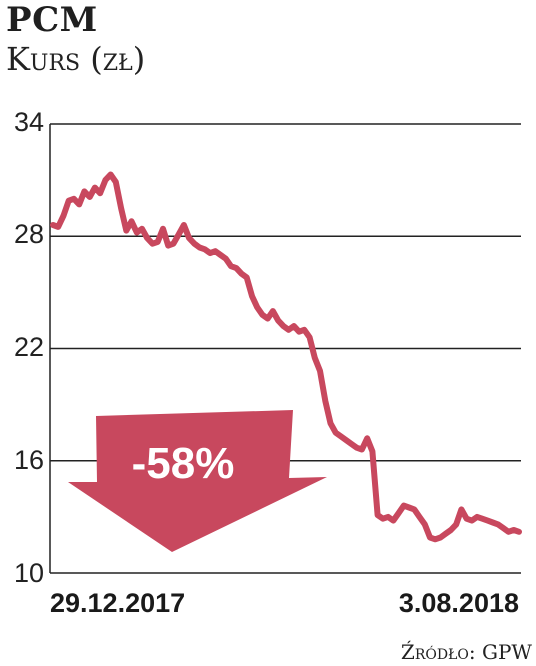 This screenshot has height=666, width=536. Describe the element at coordinates (459, 603) in the screenshot. I see `x-tick-label: 3.08.2018` at that location.